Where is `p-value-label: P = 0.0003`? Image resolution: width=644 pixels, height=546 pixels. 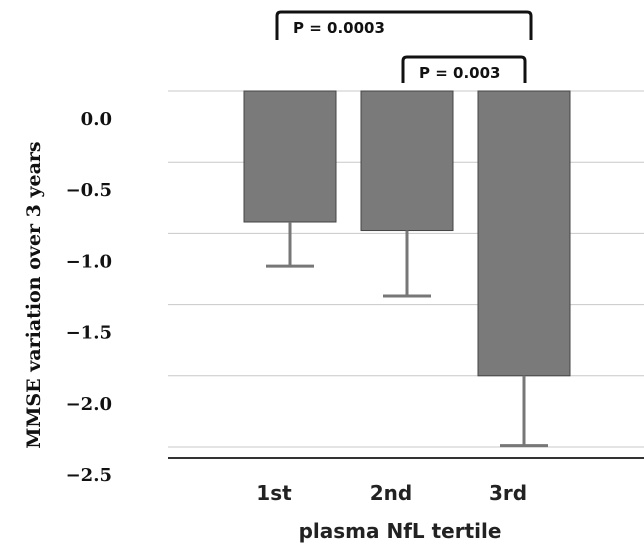 p-value-label: P = 0.0003 is located at coordinates (339, 28).